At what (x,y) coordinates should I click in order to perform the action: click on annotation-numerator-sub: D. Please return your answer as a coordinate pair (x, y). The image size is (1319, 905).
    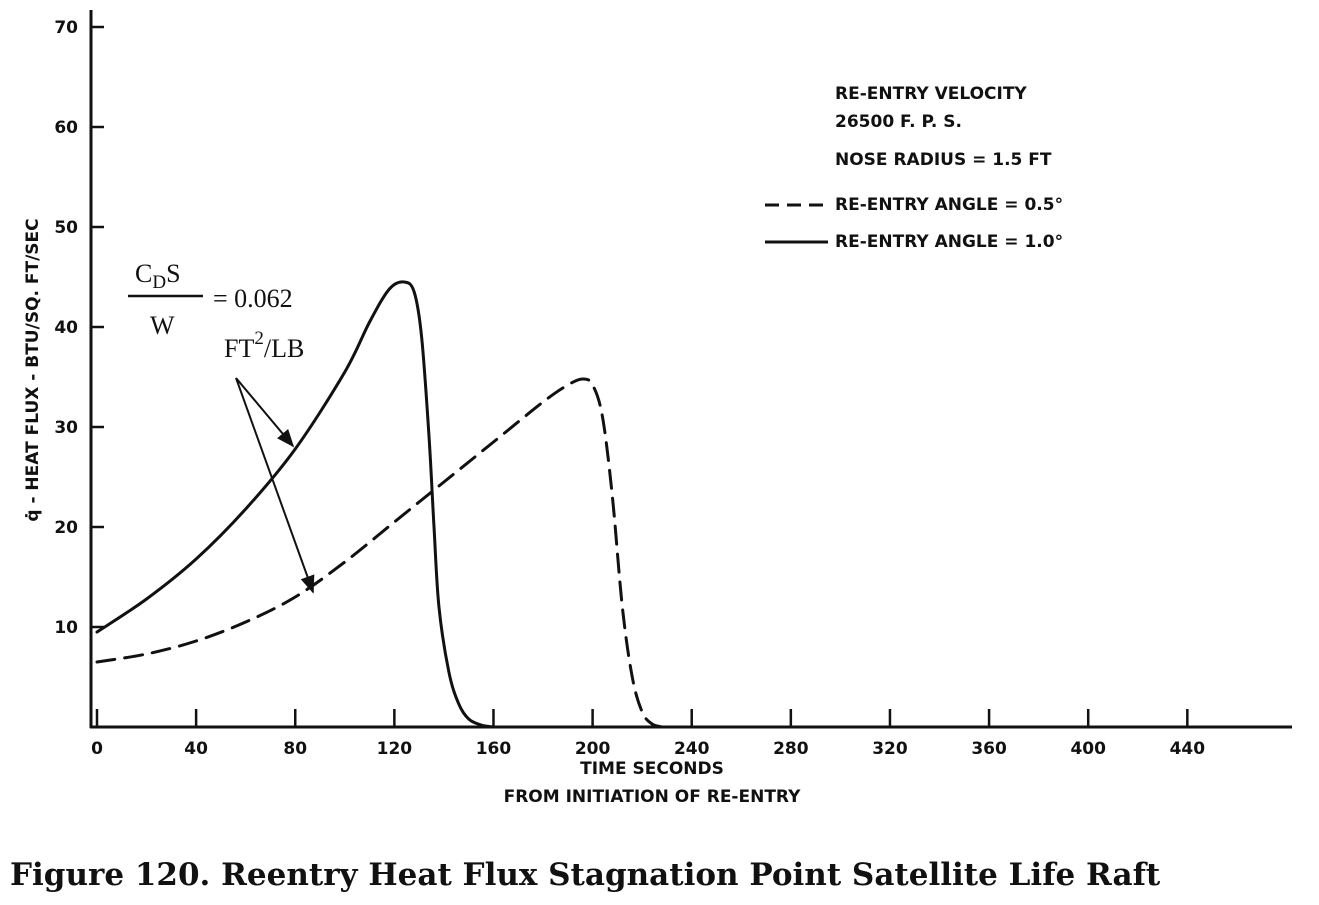
    Looking at the image, I should click on (159, 282).